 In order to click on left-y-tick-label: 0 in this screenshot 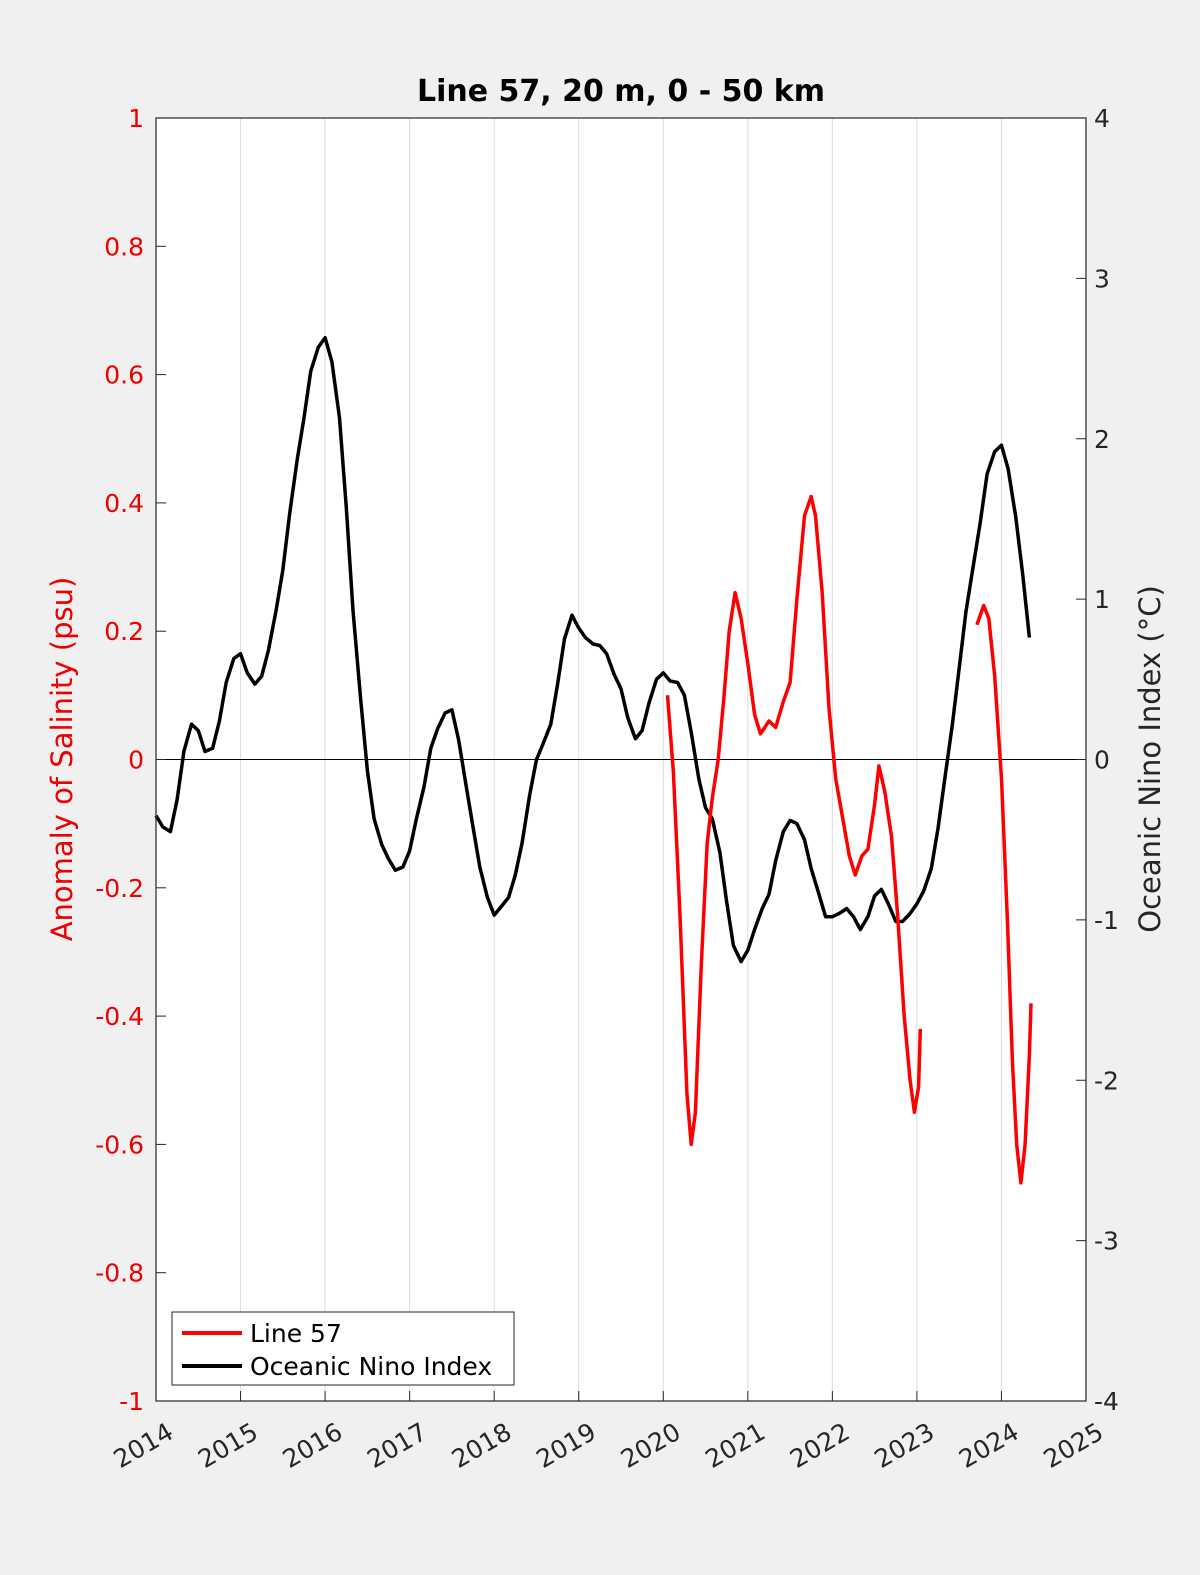, I will do `click(136, 760)`.